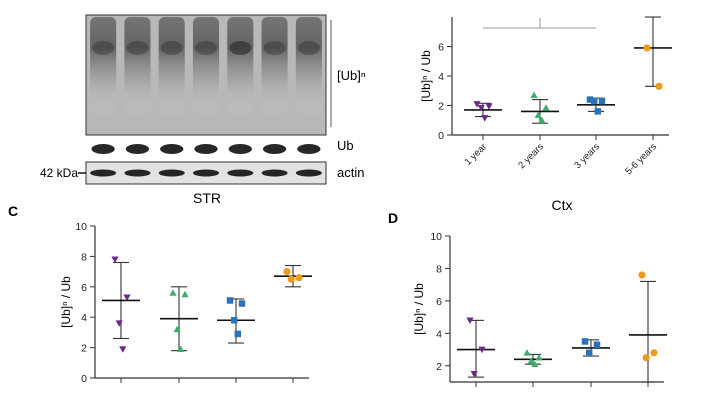 This screenshot has width=703, height=400. I want to click on actin-bands, so click(206, 173).